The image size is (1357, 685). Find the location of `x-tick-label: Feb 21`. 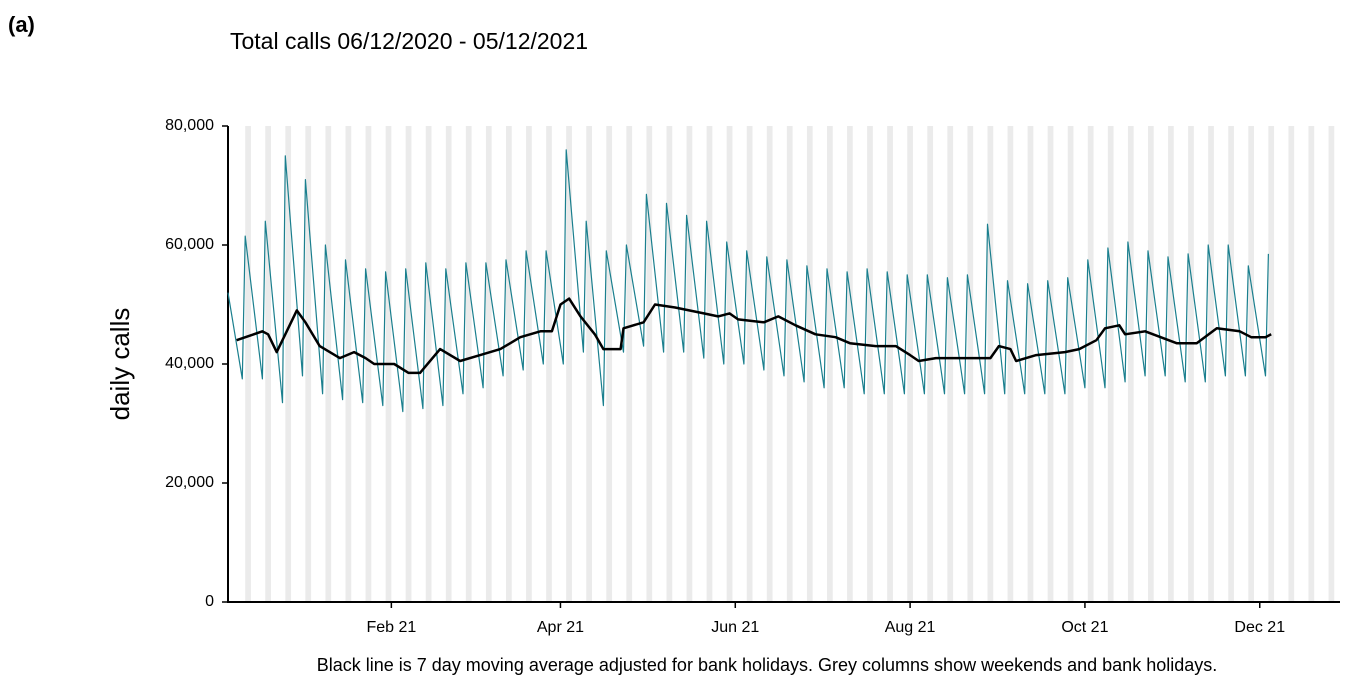

x-tick-label: Feb 21 is located at coordinates (391, 627).